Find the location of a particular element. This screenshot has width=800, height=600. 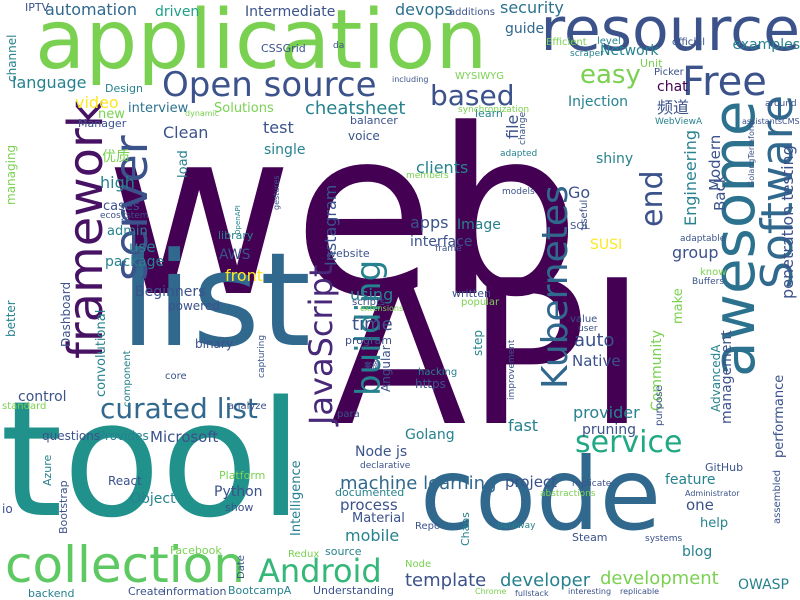

word-python: Python is located at coordinates (238, 492).